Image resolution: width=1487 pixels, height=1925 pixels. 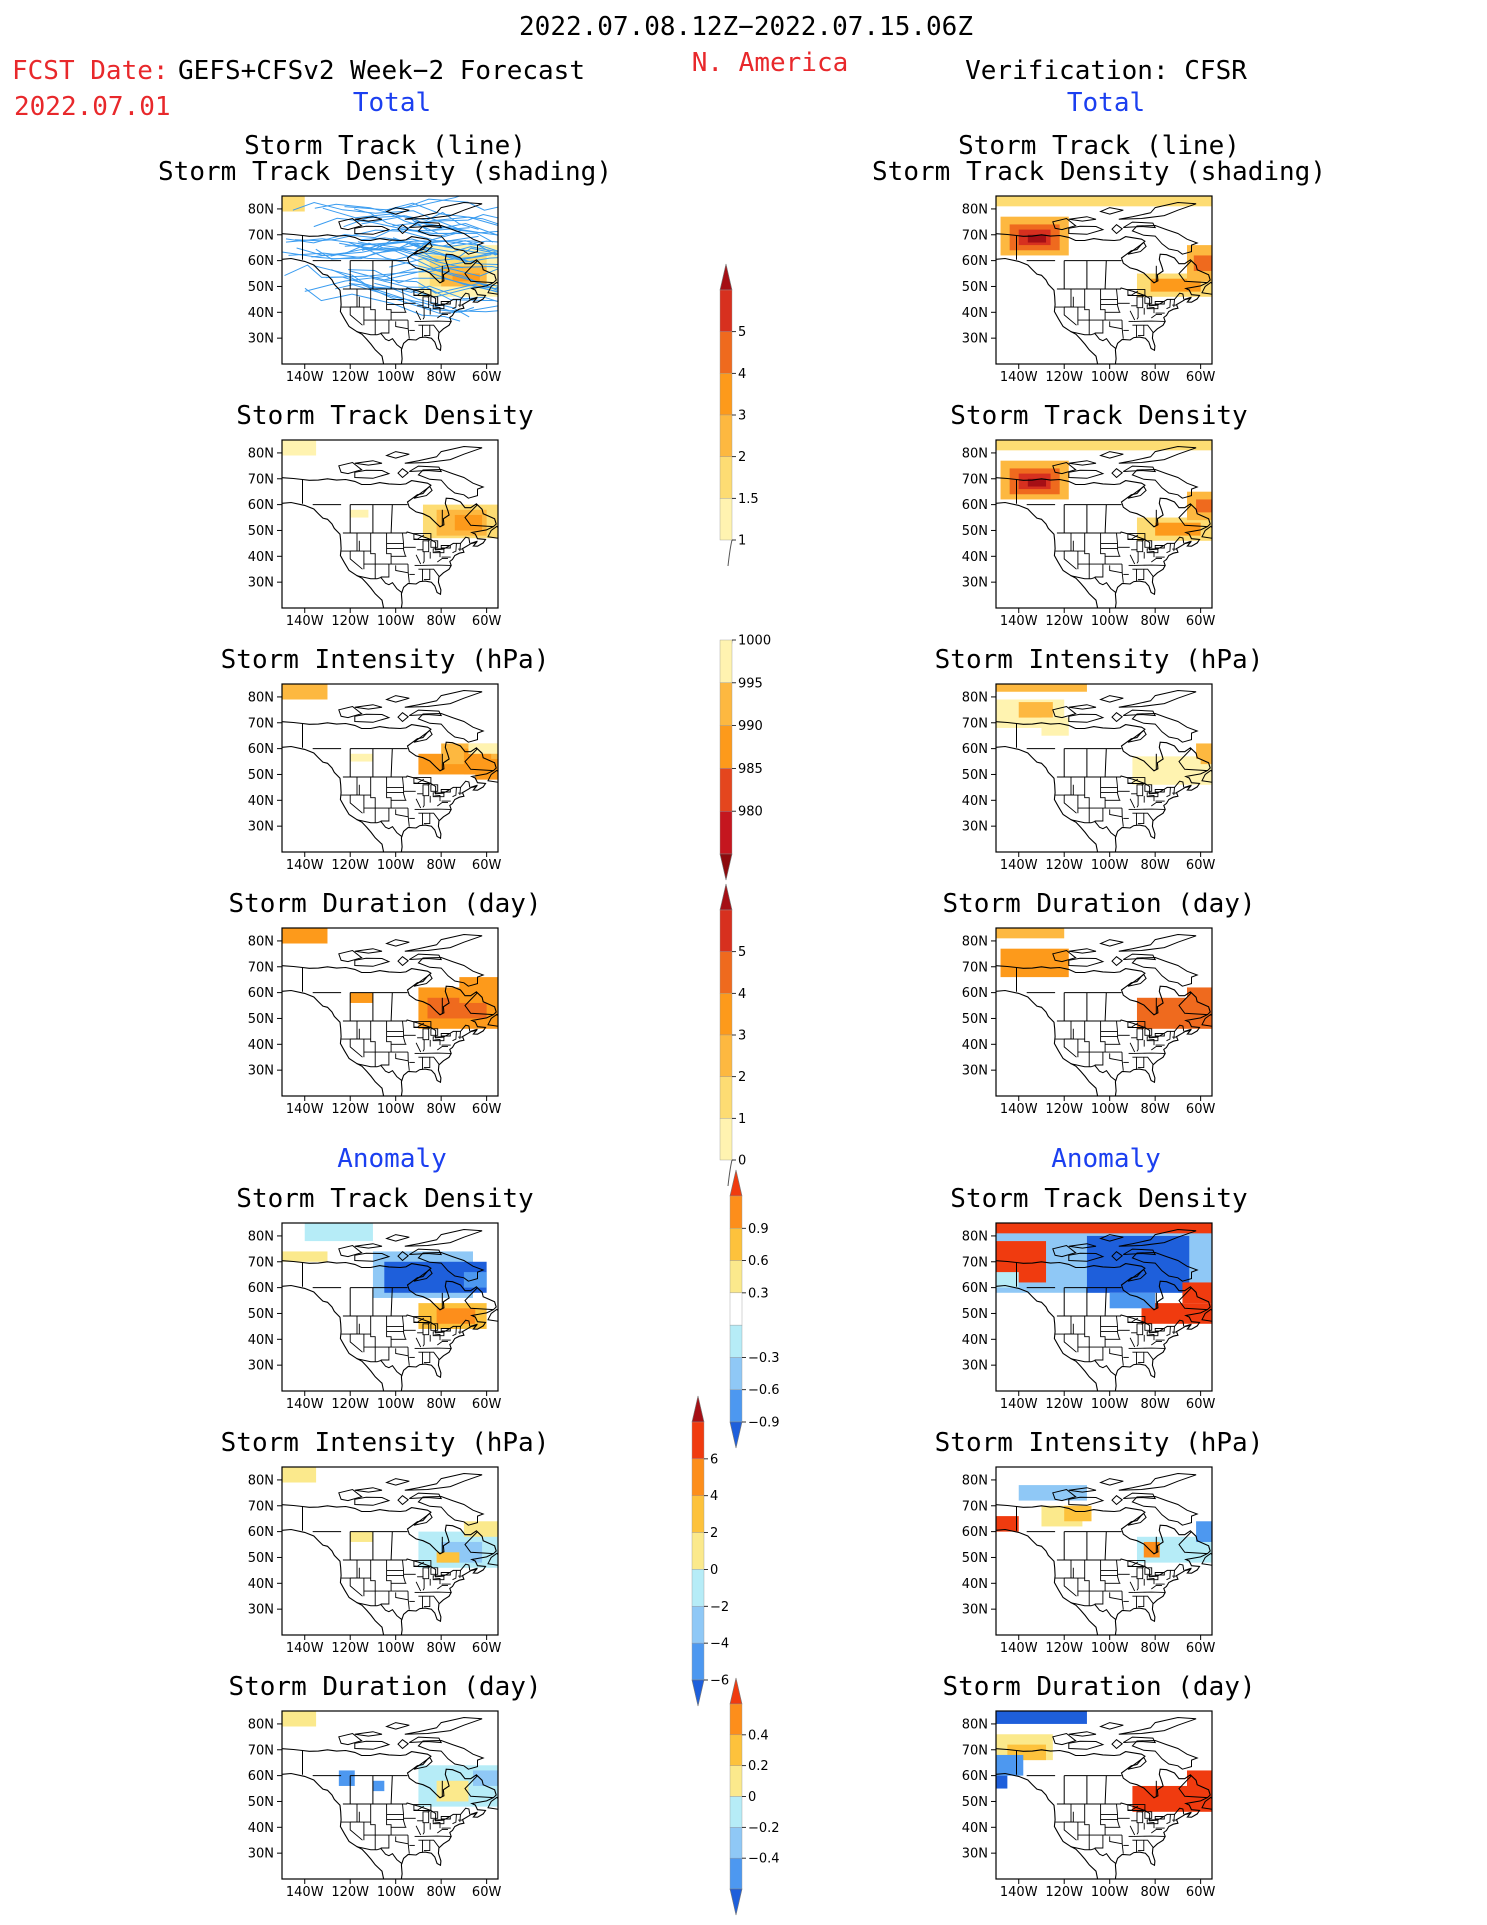 I want to click on lon-label: 140W, so click(x=305, y=621).